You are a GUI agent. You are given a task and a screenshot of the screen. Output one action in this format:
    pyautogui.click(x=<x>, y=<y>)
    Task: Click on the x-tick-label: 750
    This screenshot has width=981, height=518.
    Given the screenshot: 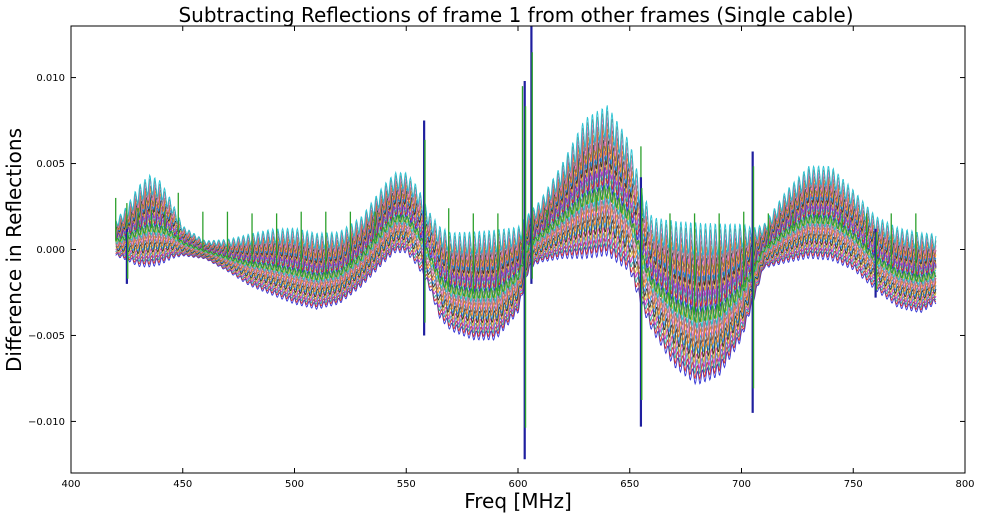 What is the action you would take?
    pyautogui.click(x=853, y=484)
    